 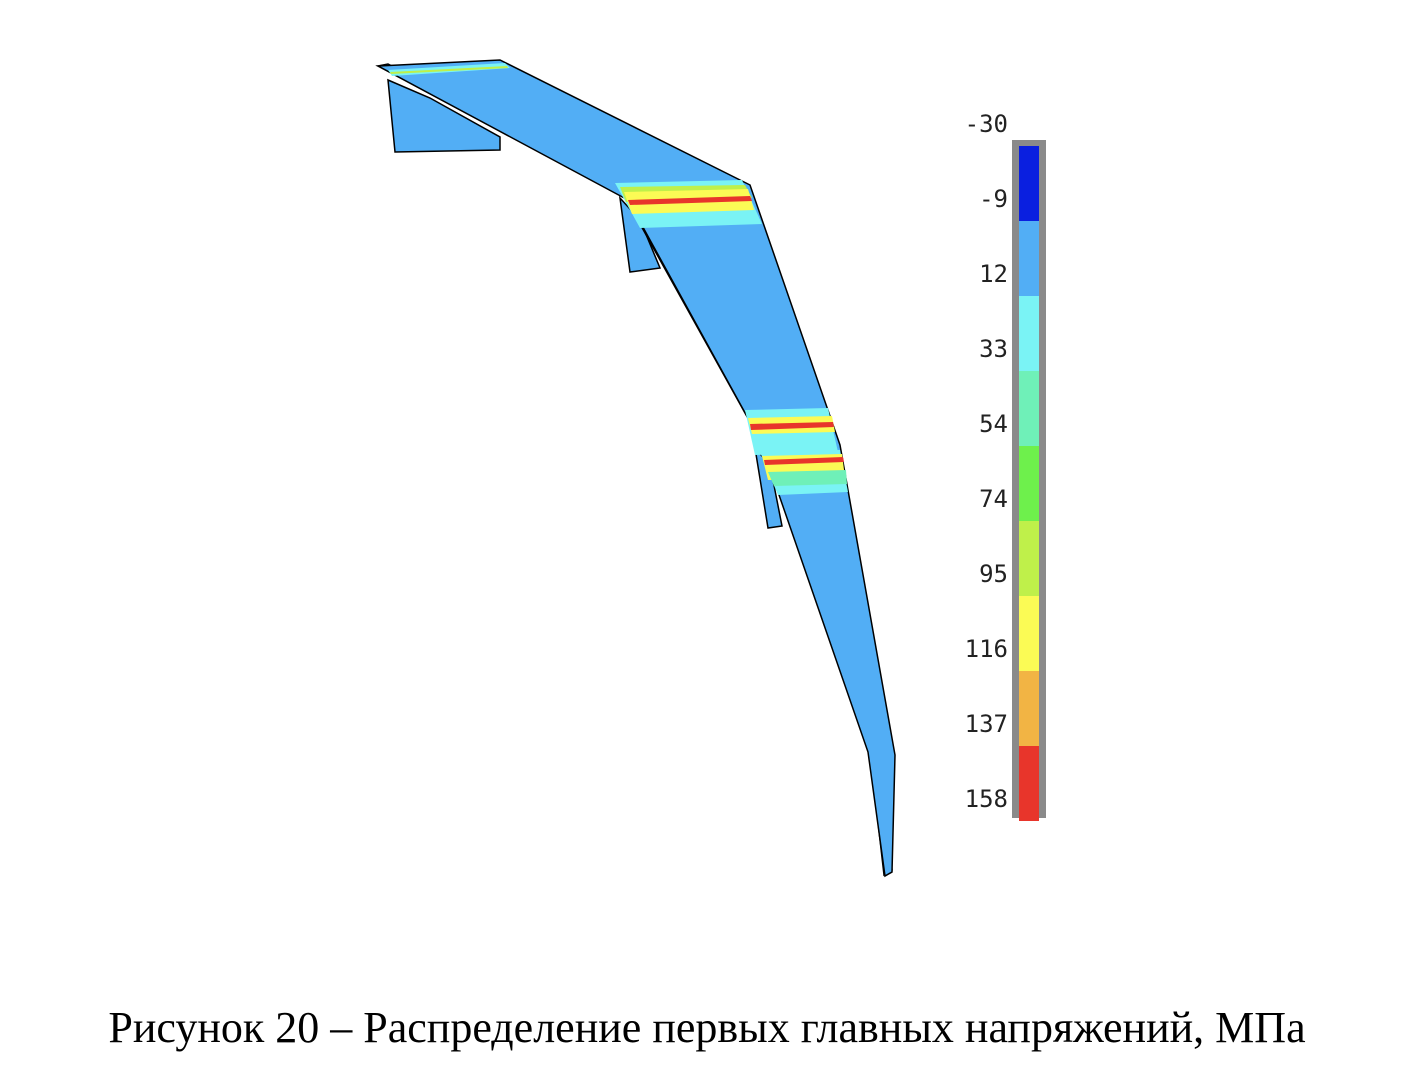 What do you see at coordinates (993, 274) in the screenshot?
I see `legend-tick: 12` at bounding box center [993, 274].